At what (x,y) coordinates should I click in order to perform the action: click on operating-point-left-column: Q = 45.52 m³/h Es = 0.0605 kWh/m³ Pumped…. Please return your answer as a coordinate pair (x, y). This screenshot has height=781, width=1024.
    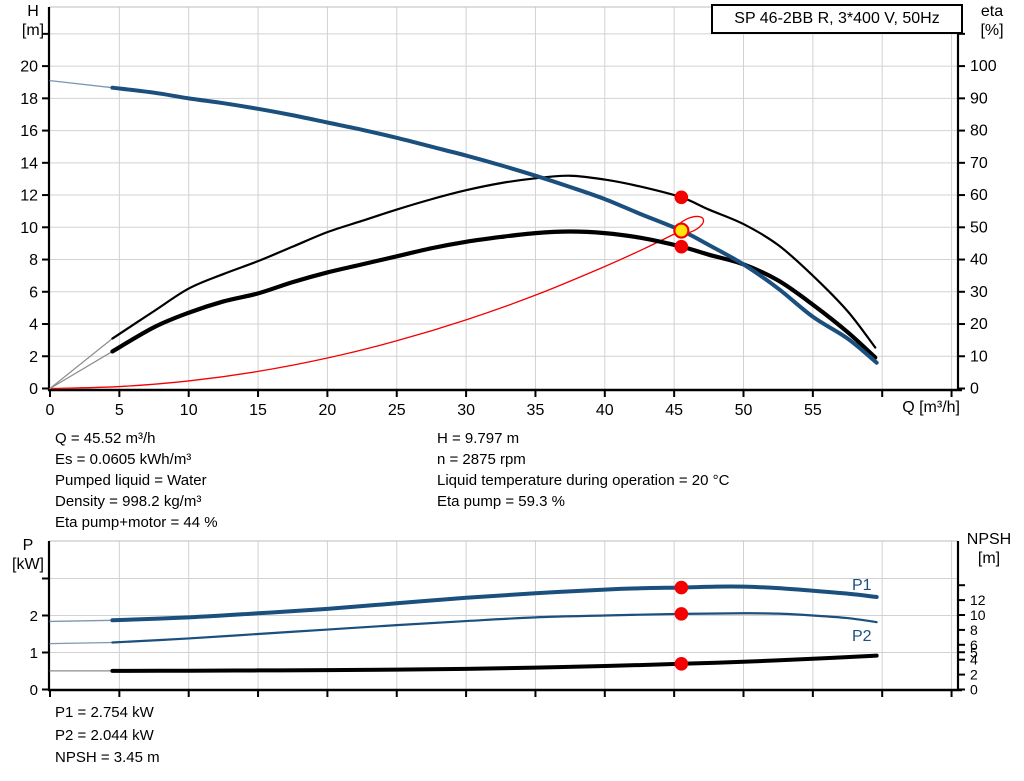
    Looking at the image, I should click on (136, 480).